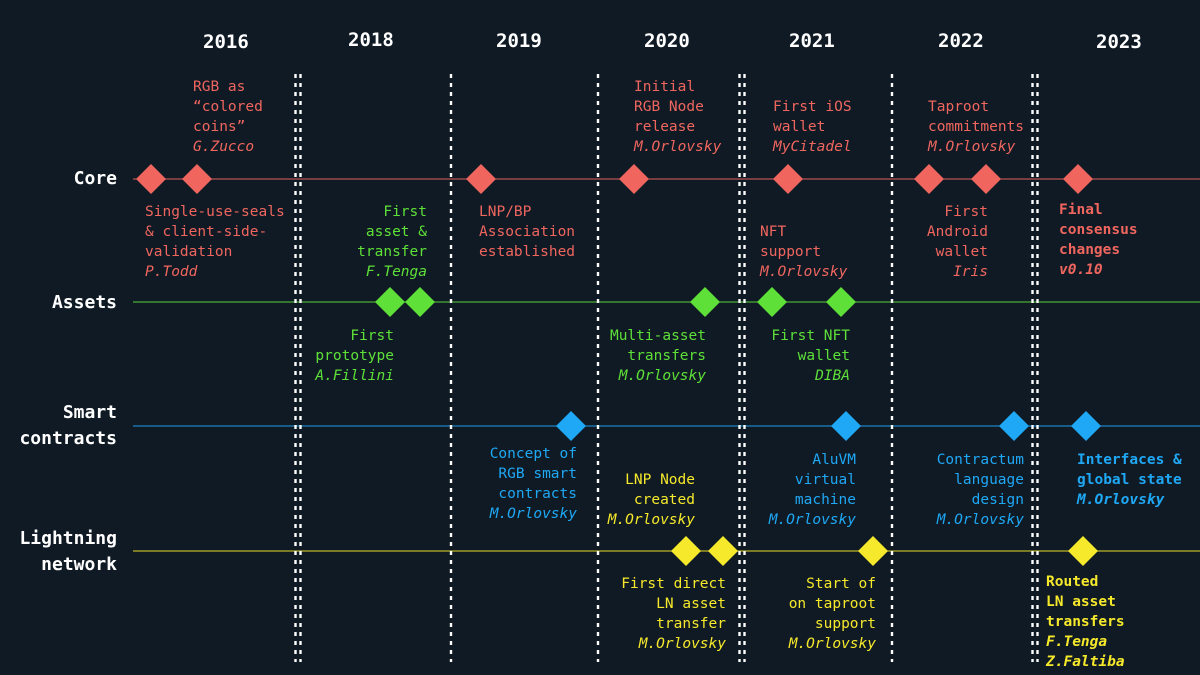  What do you see at coordinates (171, 272) in the screenshot?
I see `event-author: P.Todd` at bounding box center [171, 272].